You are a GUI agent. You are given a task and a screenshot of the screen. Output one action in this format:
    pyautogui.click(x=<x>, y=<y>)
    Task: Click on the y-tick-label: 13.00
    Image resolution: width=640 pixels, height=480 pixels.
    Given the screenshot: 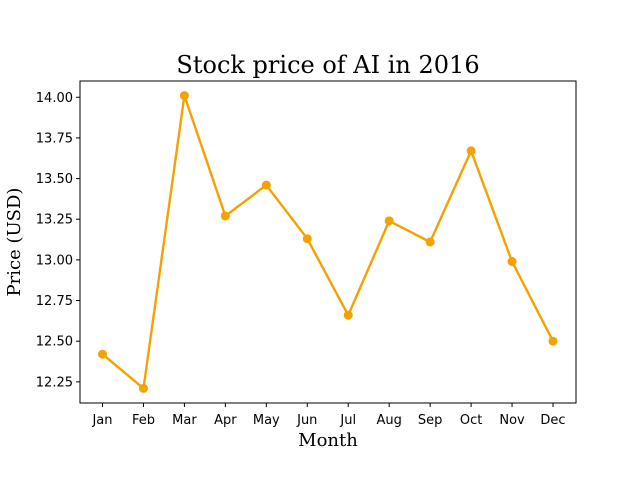 What is the action you would take?
    pyautogui.click(x=54, y=260)
    